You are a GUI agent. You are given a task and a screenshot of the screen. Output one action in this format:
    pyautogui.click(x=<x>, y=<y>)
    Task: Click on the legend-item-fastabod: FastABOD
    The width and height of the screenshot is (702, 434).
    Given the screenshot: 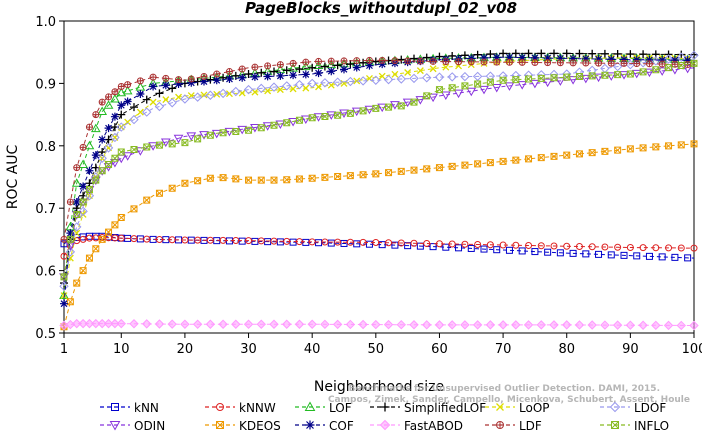 What is the action you would take?
    pyautogui.click(x=416, y=426)
    